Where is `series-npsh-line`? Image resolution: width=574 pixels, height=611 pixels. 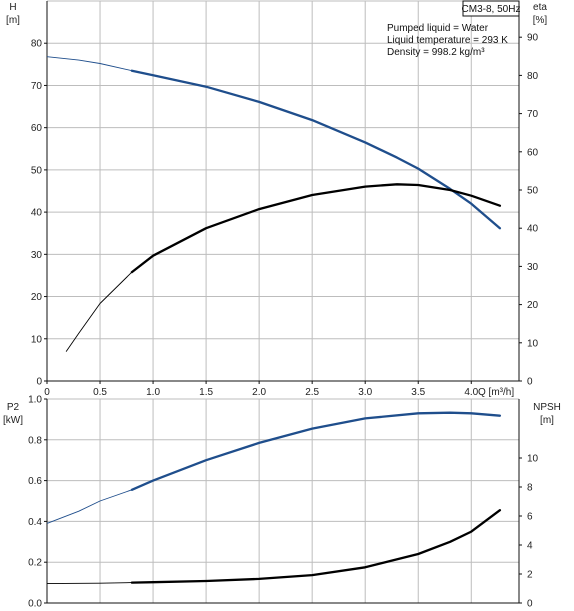
series-npsh-line is located at coordinates (316, 546).